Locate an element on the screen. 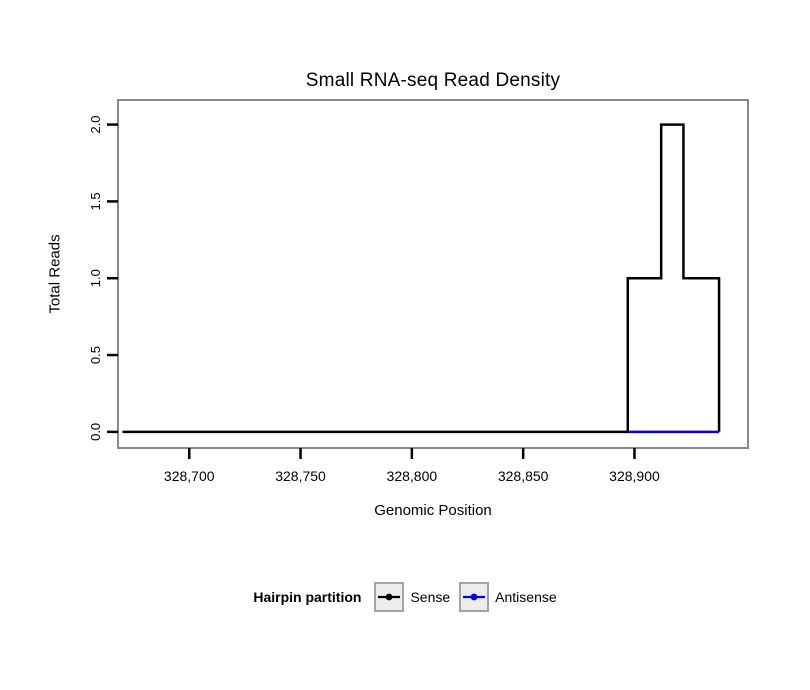  legend-item-sense: Sense is located at coordinates (412, 597).